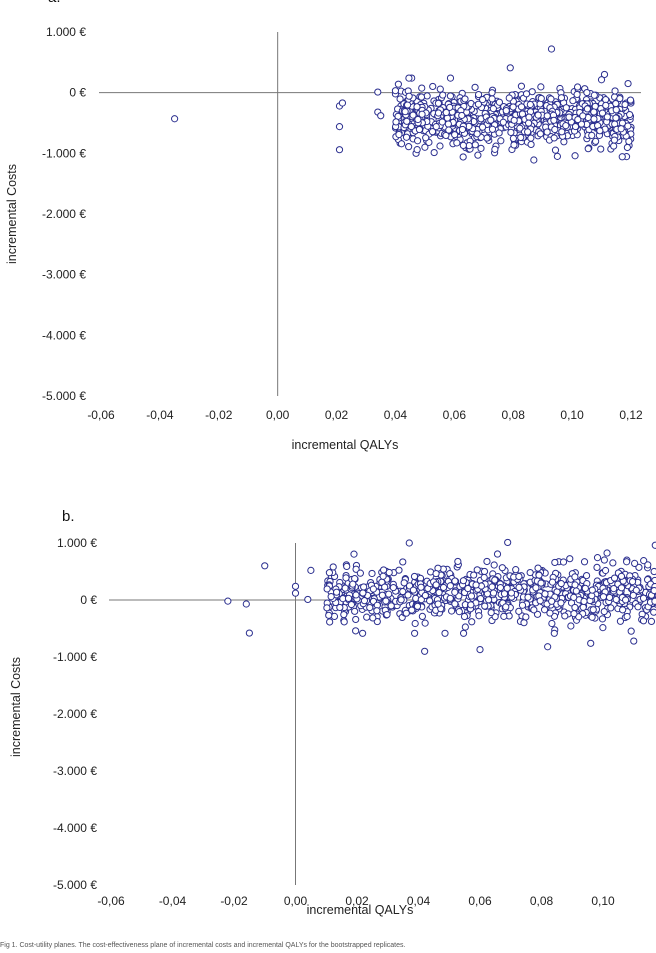  What do you see at coordinates (234, 901) in the screenshot?
I see `x-tick-label: -0,02` at bounding box center [234, 901].